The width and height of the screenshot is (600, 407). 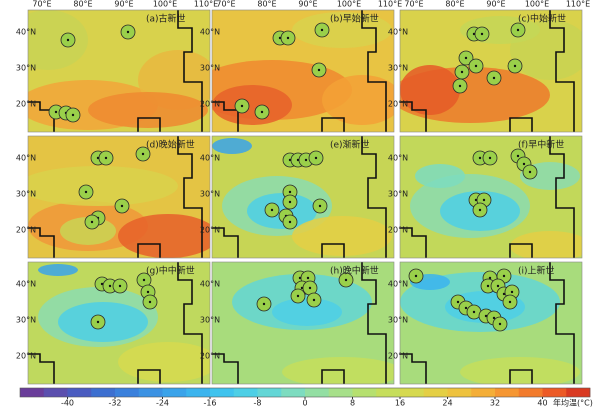 I want to click on colorbar-tick-label: -16, so click(x=209, y=403).